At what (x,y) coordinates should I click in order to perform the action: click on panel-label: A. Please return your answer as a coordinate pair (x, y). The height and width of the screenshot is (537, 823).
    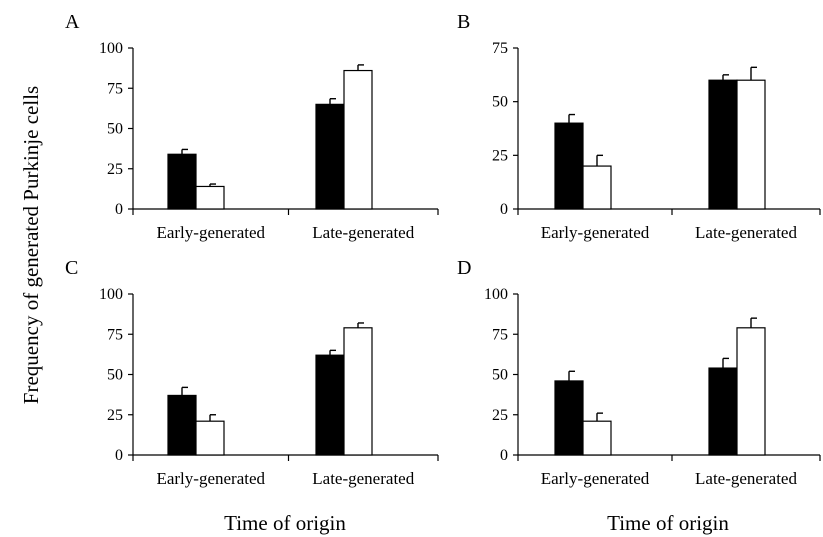
    Looking at the image, I should click on (72, 22).